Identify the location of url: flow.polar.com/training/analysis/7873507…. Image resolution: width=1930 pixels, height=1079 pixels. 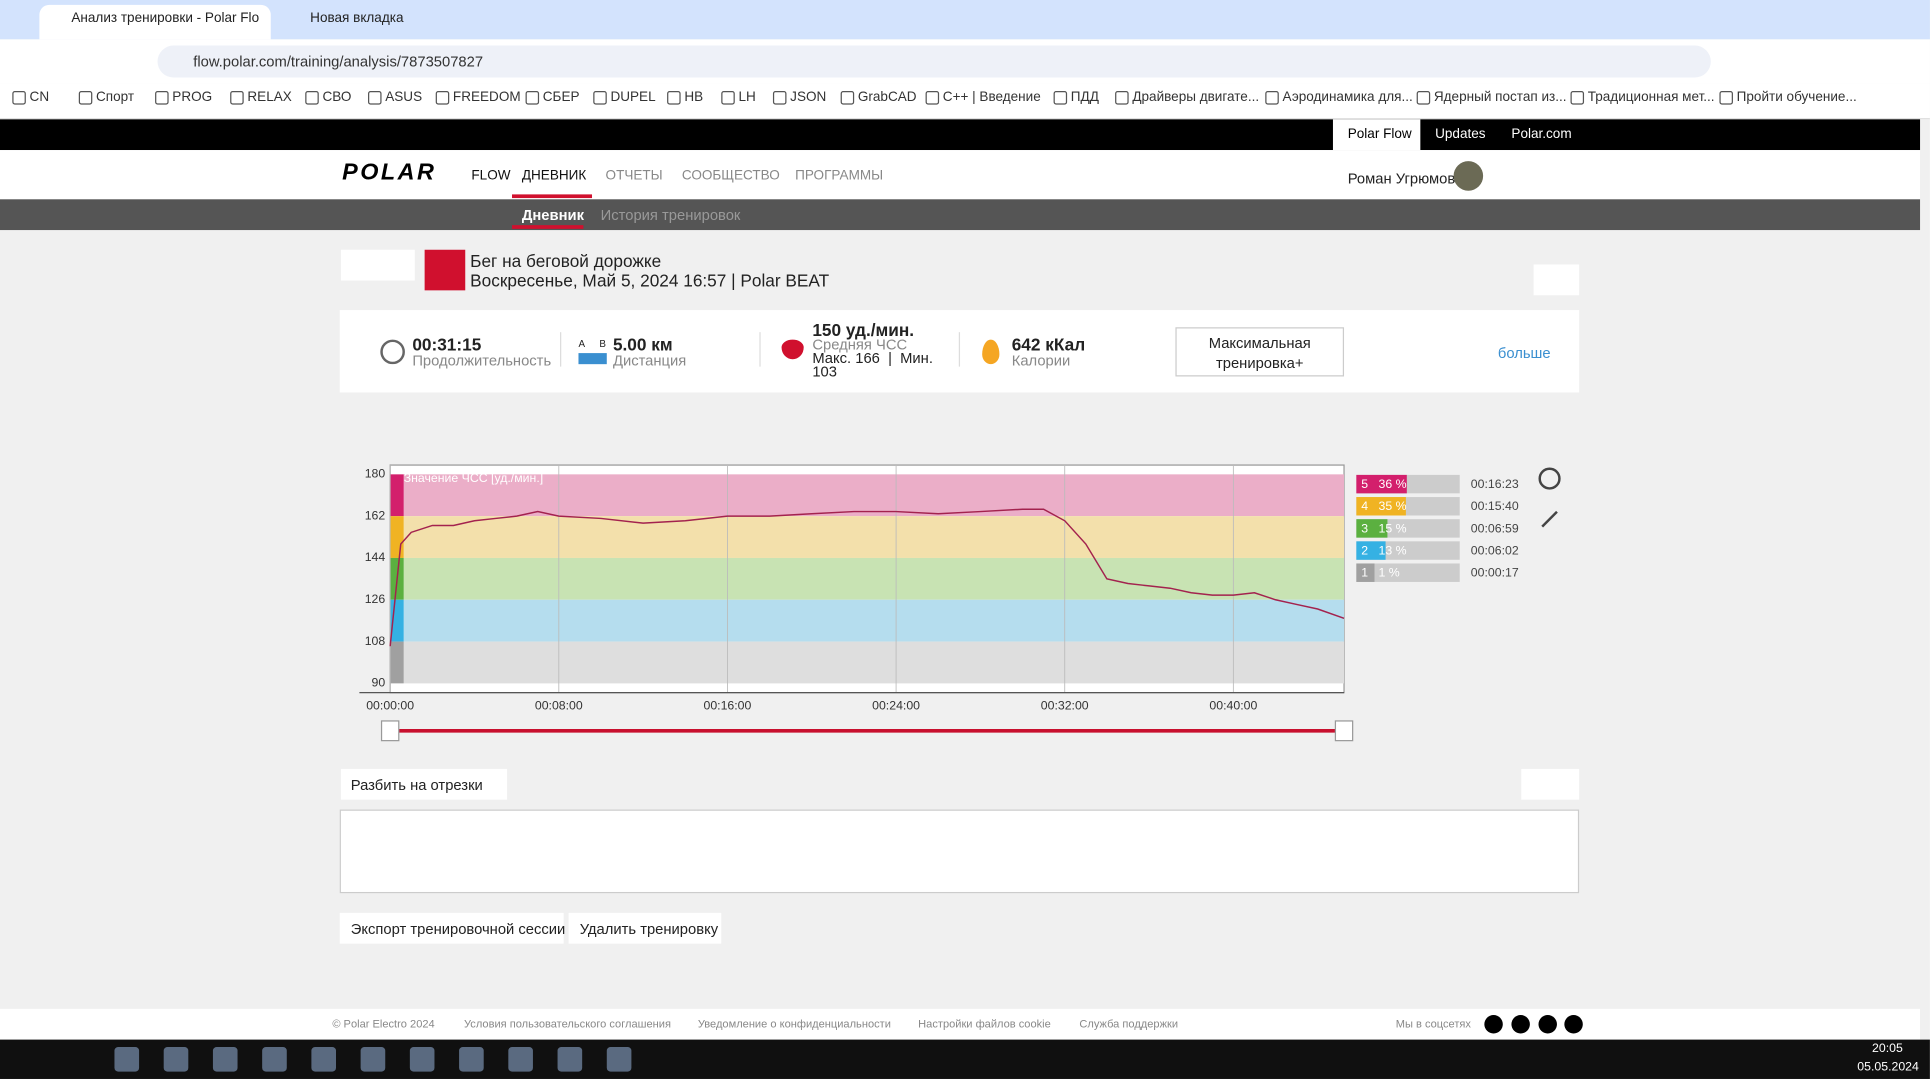
(338, 61).